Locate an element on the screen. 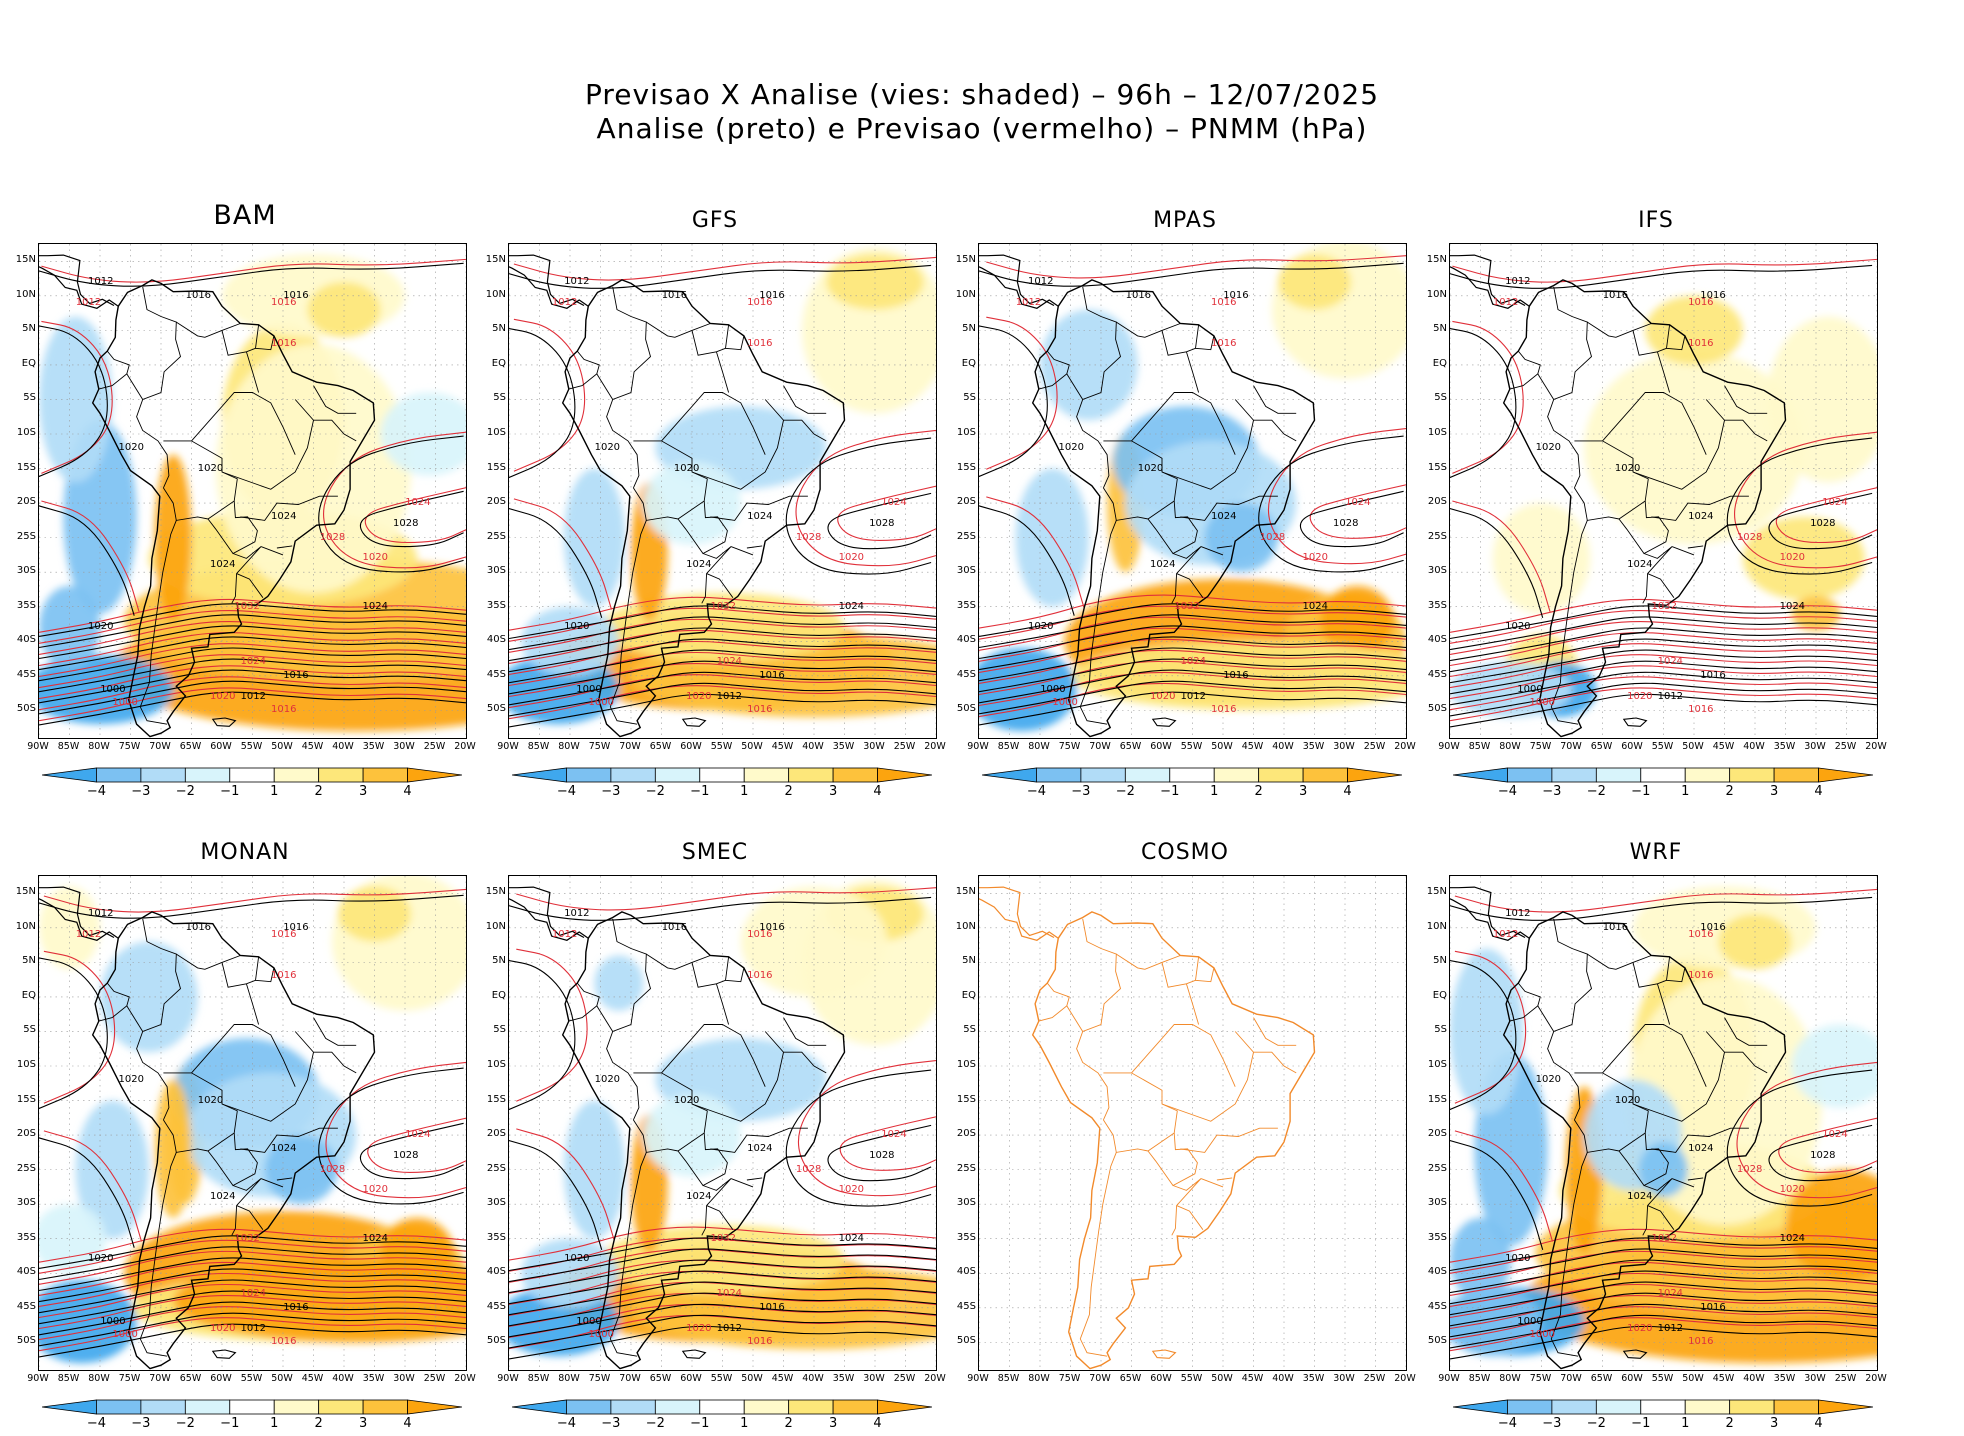 The width and height of the screenshot is (1964, 1436). isobar-label-forecast: 1028 is located at coordinates (332, 1169).